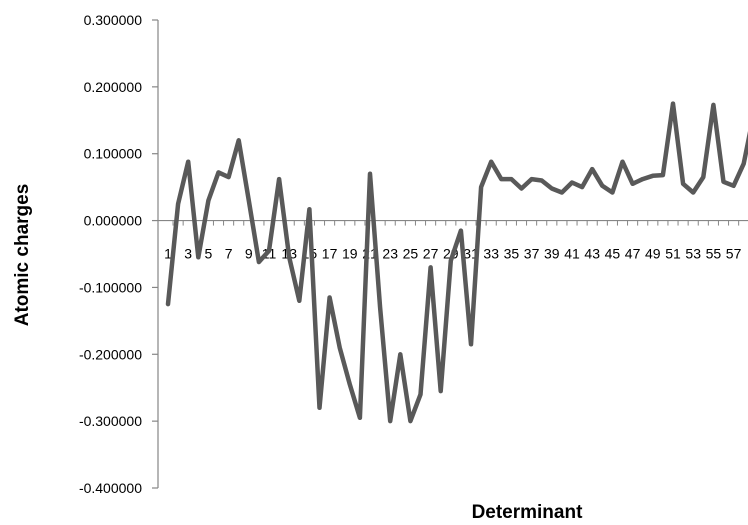 The height and width of the screenshot is (525, 748). What do you see at coordinates (734, 254) in the screenshot?
I see `x-tick-label: 57` at bounding box center [734, 254].